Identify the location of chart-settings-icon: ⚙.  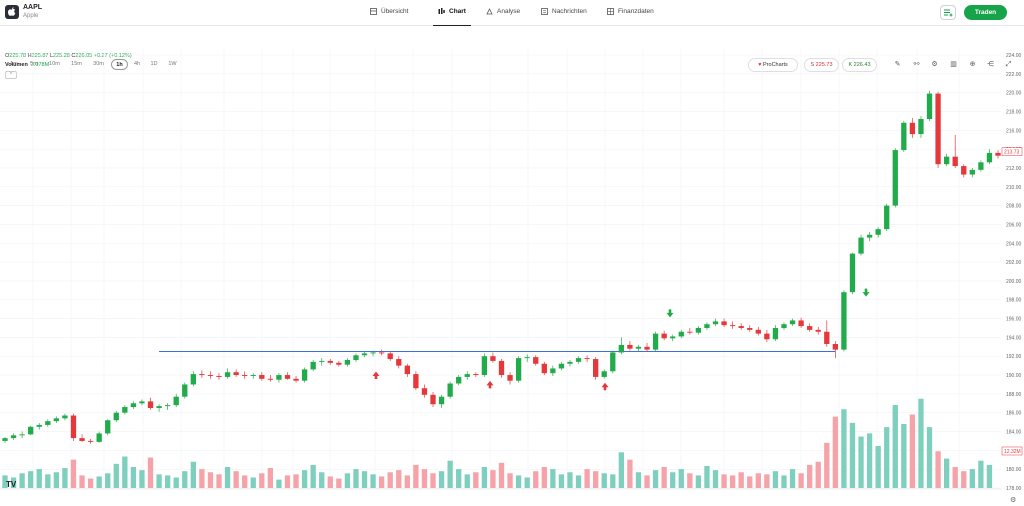
(1013, 500).